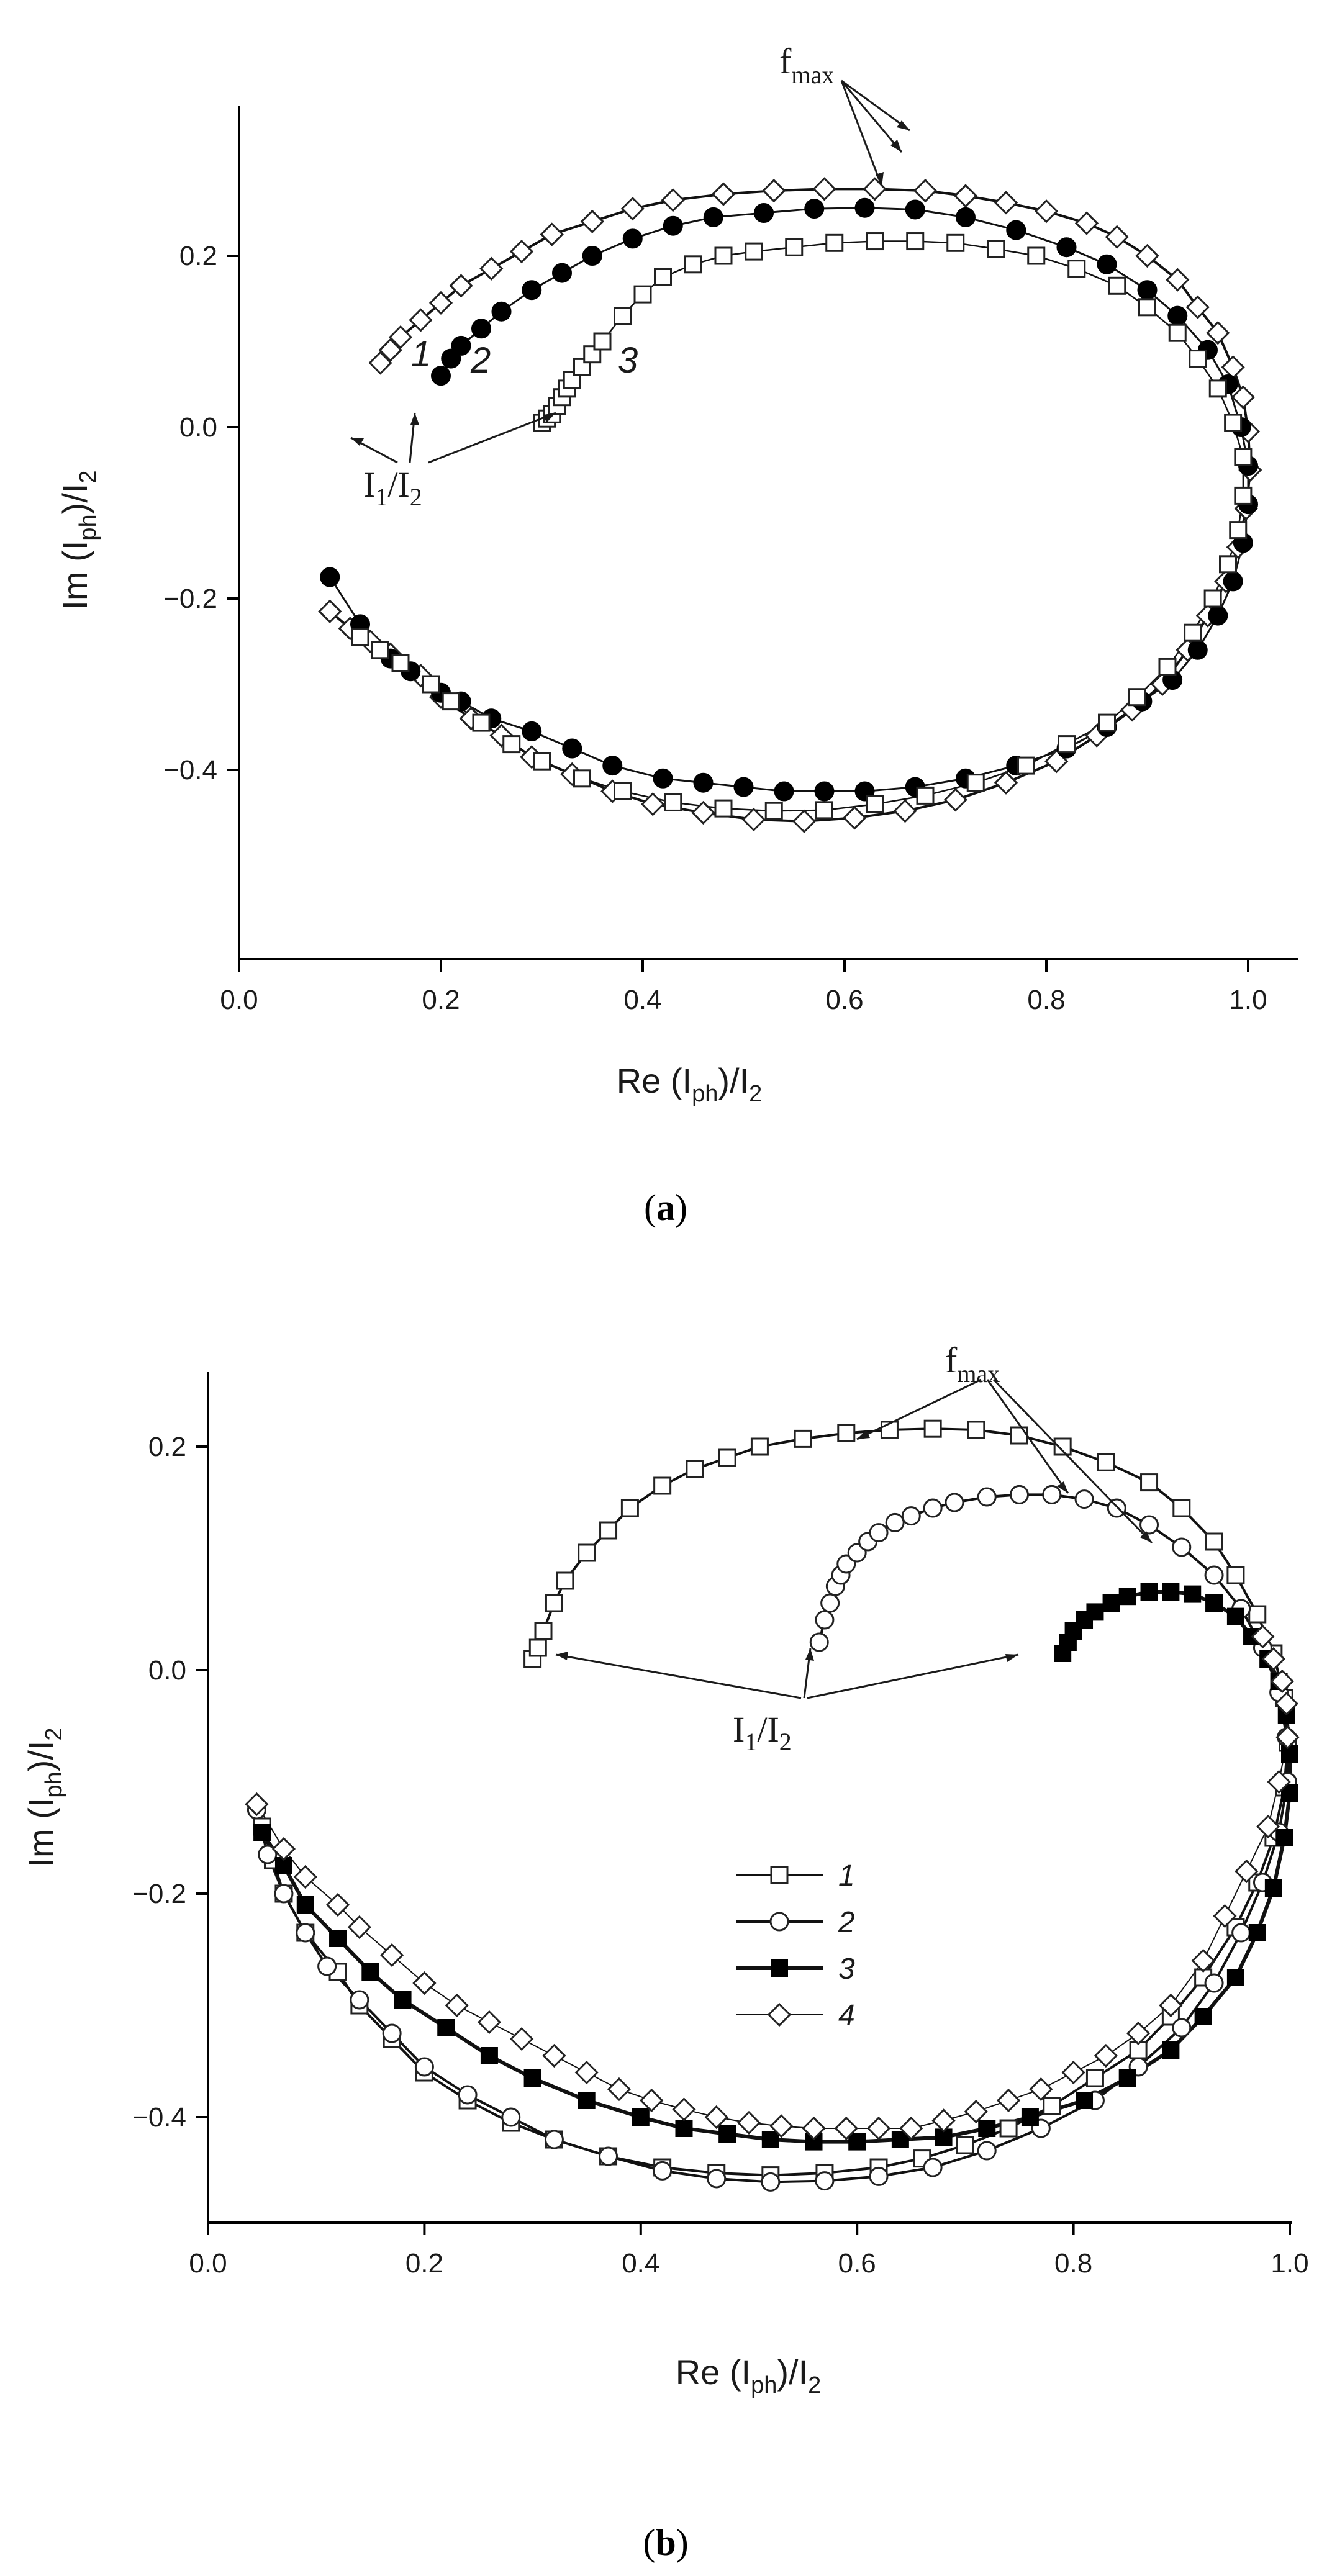 This screenshot has width=1332, height=2576. Describe the element at coordinates (780, 2014) in the screenshot. I see `legend-4-marker` at that location.